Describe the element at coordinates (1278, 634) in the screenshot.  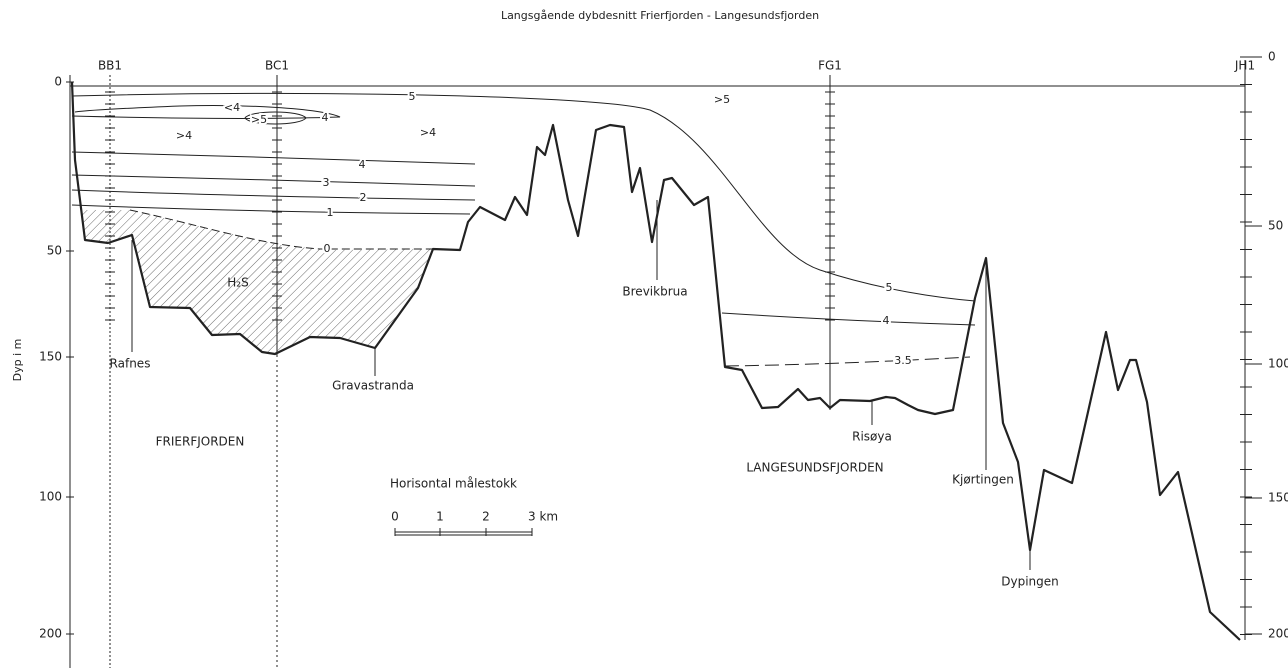
I see `right-tick-label: 200` at that location.